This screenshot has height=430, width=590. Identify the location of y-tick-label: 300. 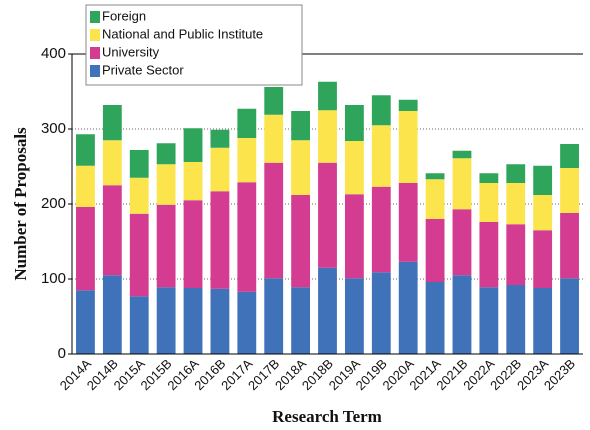
(53, 128).